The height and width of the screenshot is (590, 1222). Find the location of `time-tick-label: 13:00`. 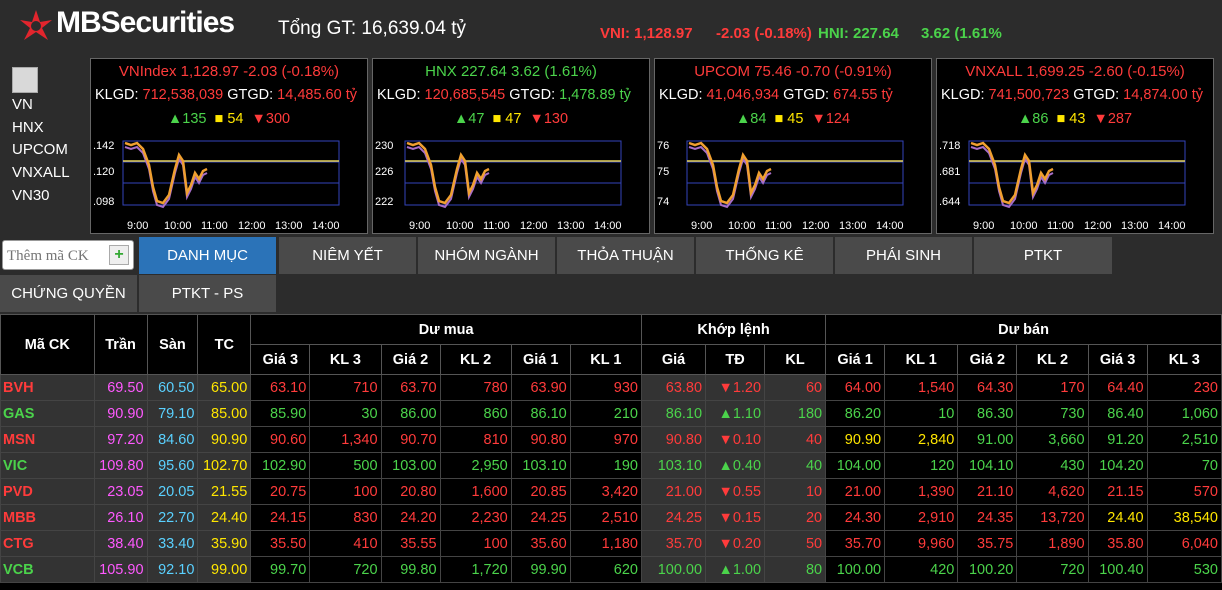

time-tick-label: 13:00 is located at coordinates (289, 226).